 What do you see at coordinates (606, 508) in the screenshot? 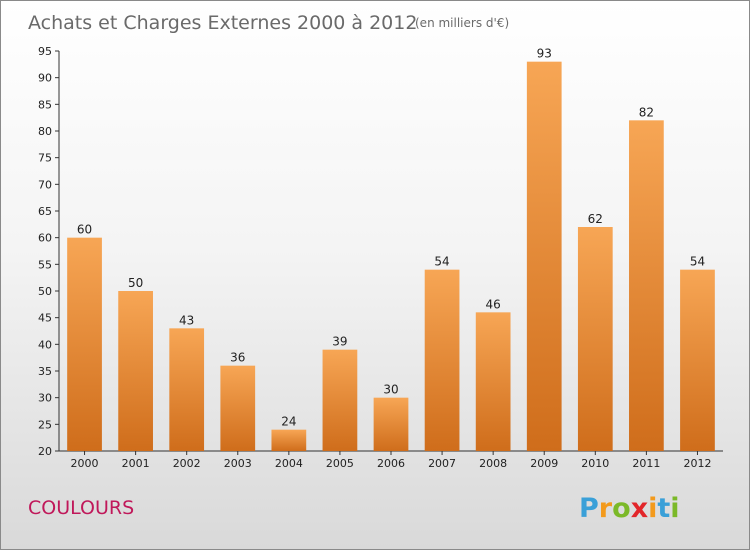
I see `logo-letter: r` at bounding box center [606, 508].